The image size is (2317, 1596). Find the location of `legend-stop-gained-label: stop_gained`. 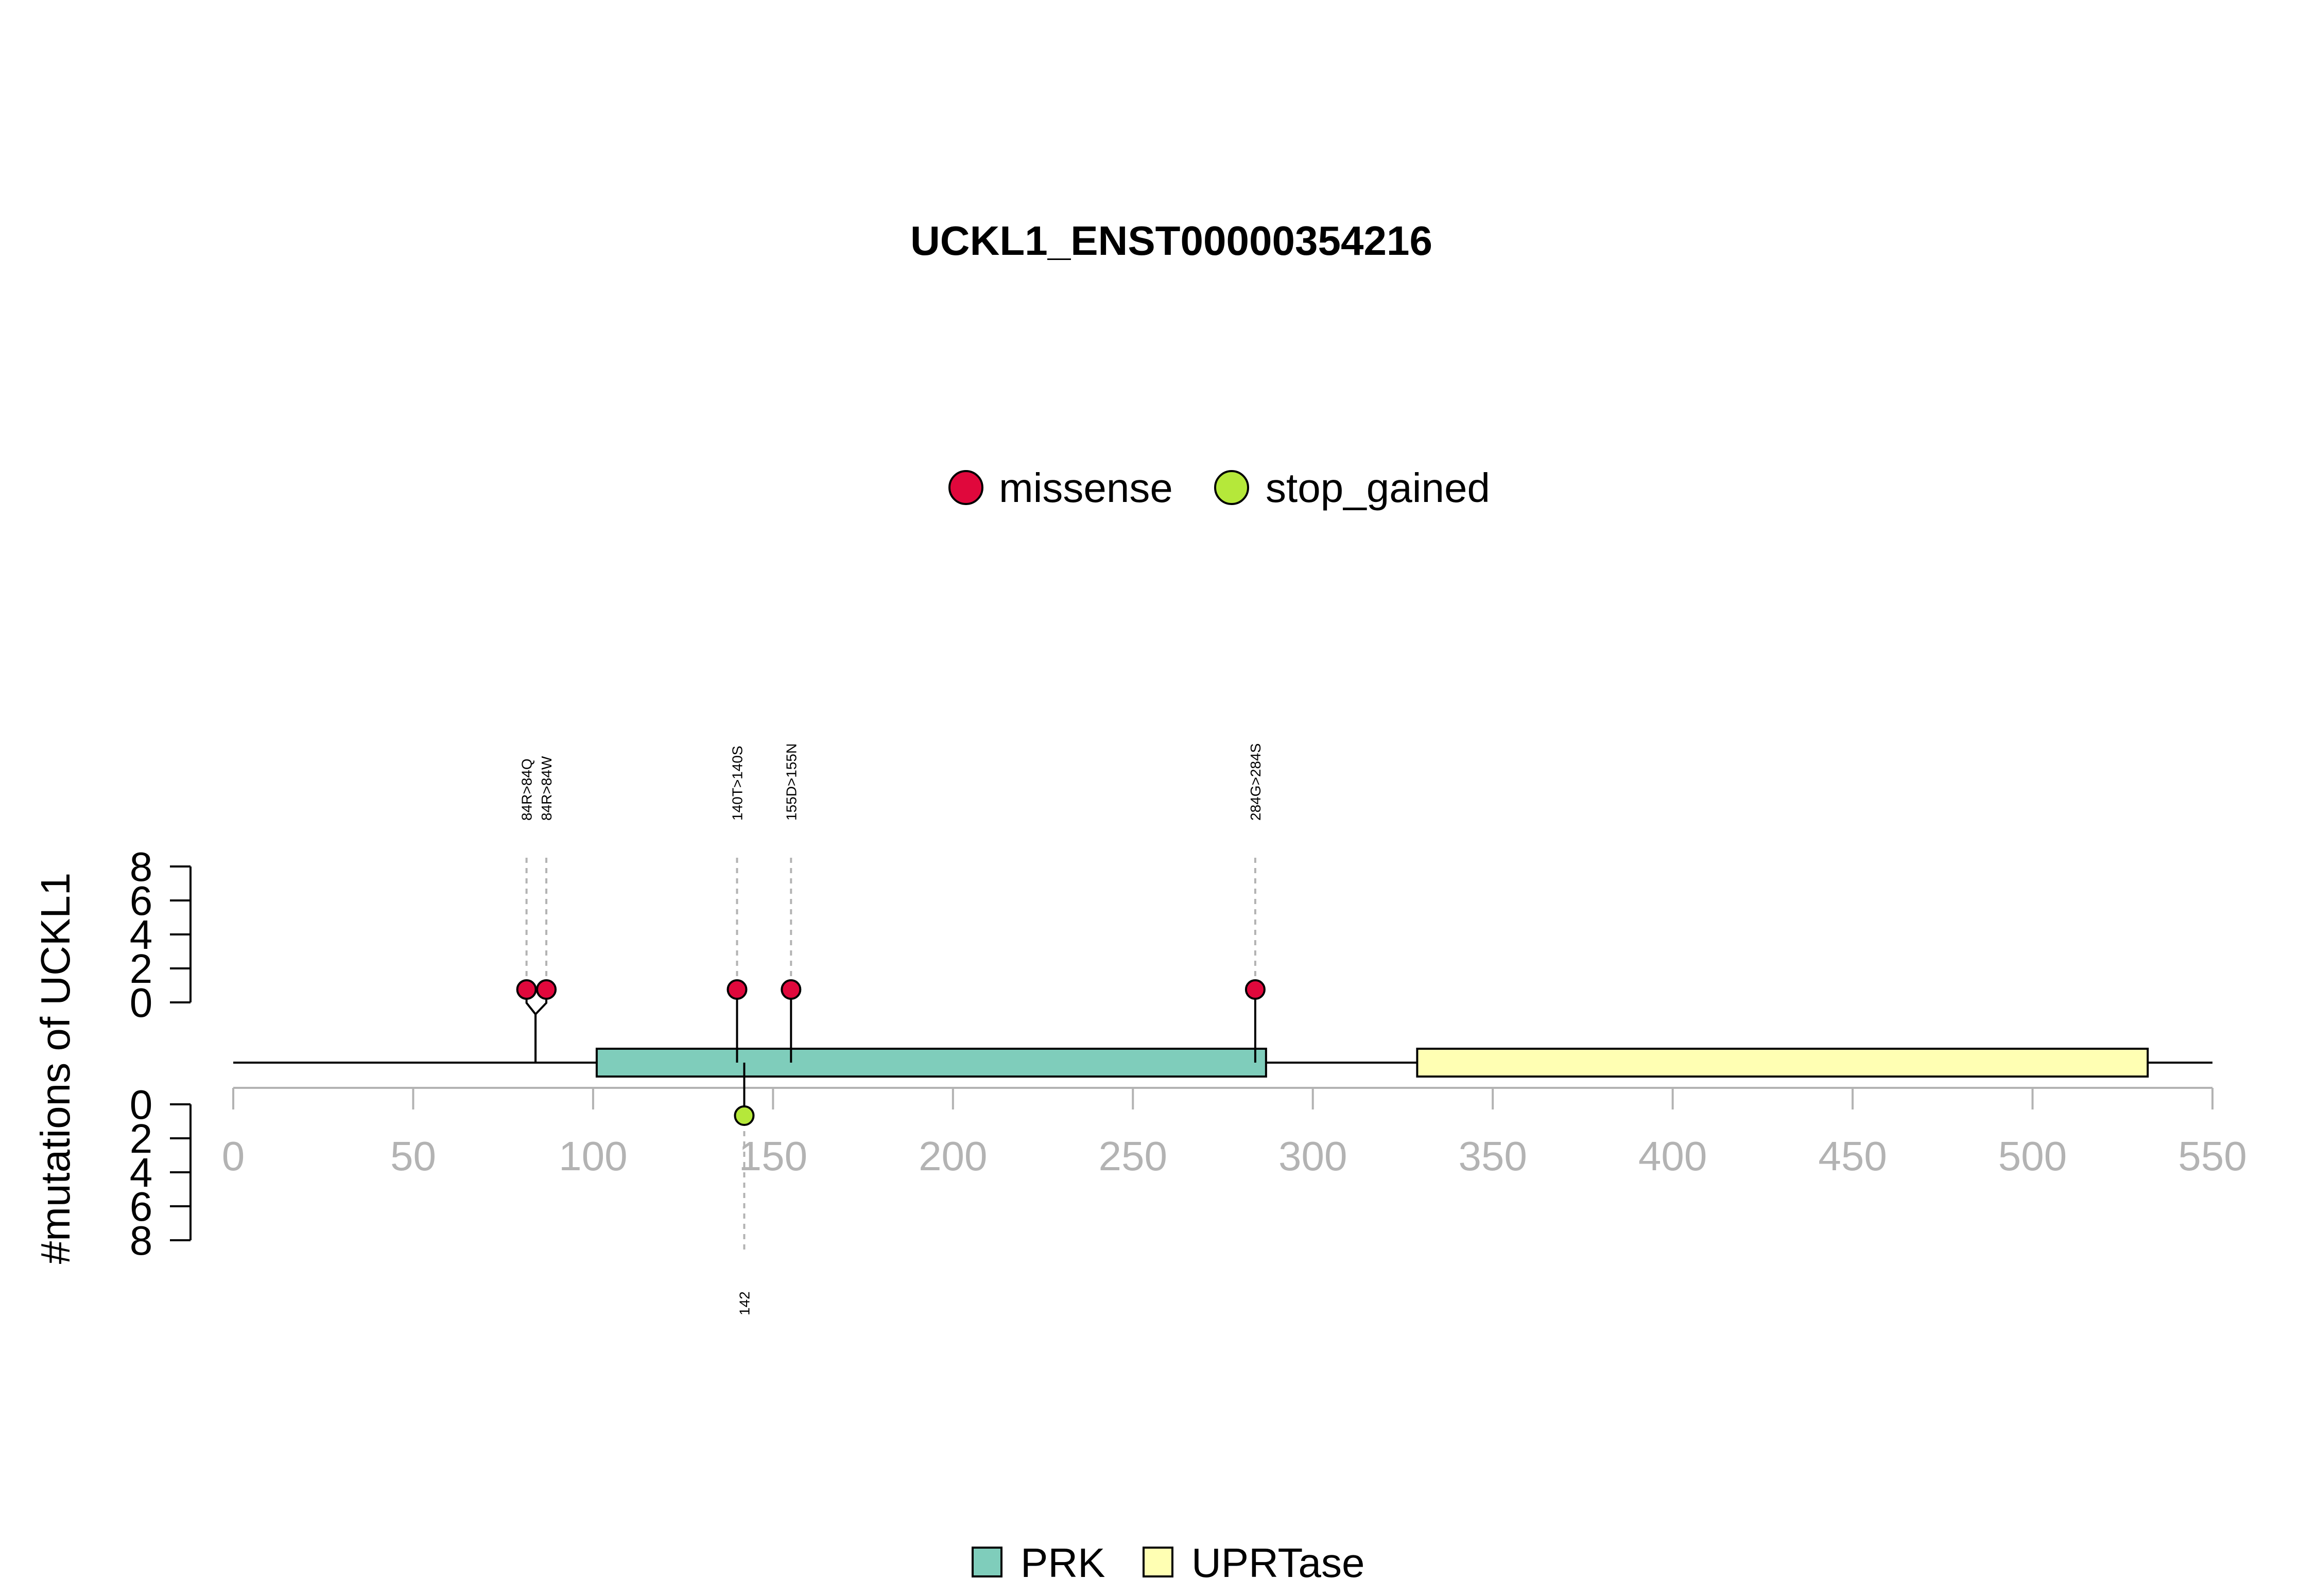

legend-stop-gained-label: stop_gained is located at coordinates (1378, 488).